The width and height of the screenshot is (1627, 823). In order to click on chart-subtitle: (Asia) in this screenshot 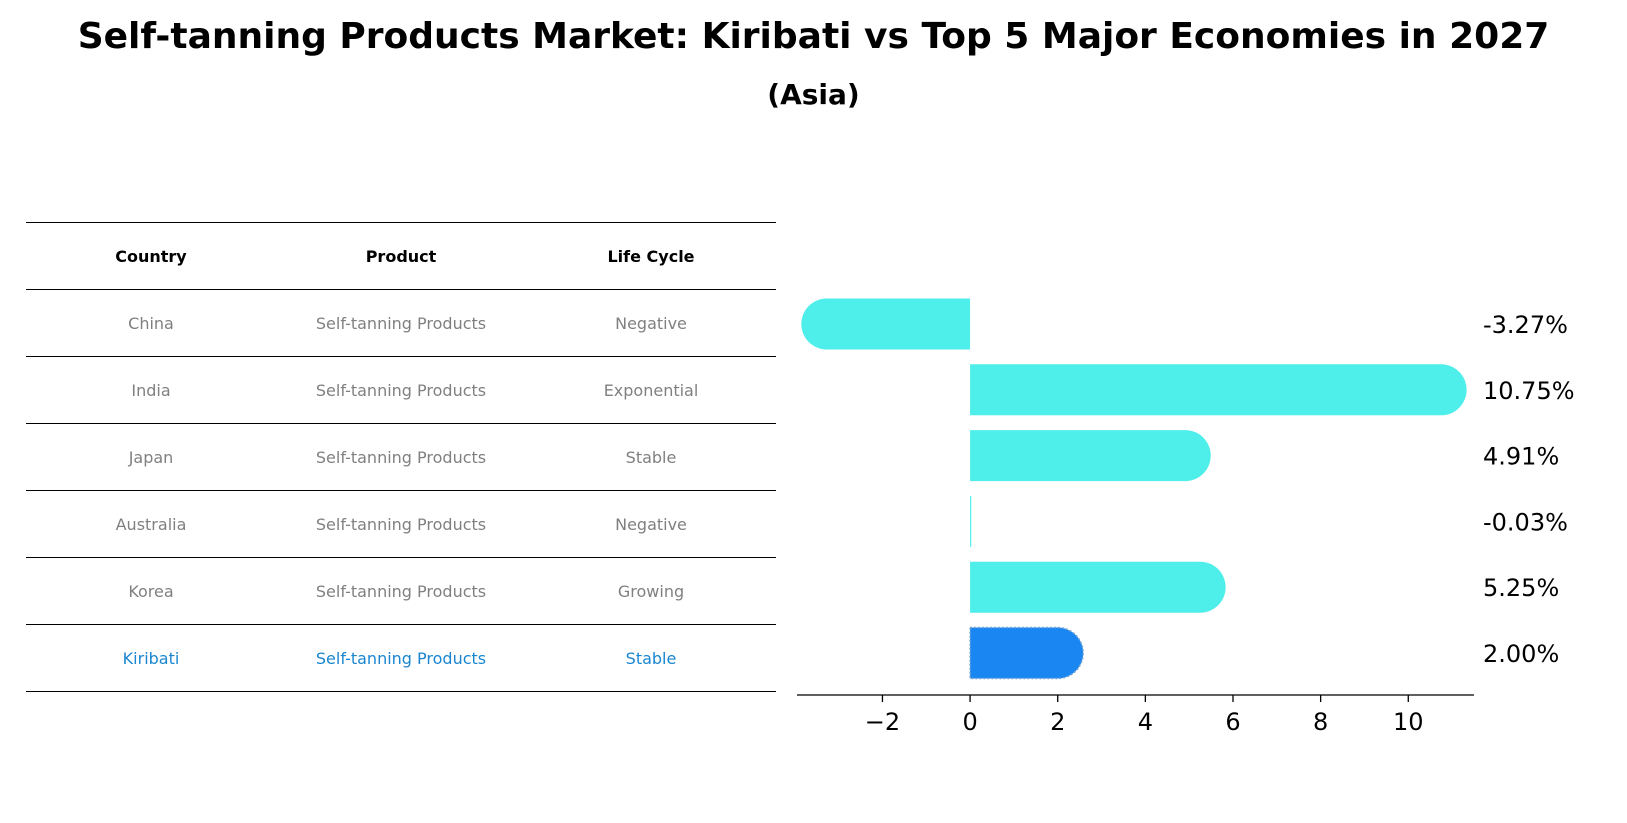, I will do `click(813, 94)`.